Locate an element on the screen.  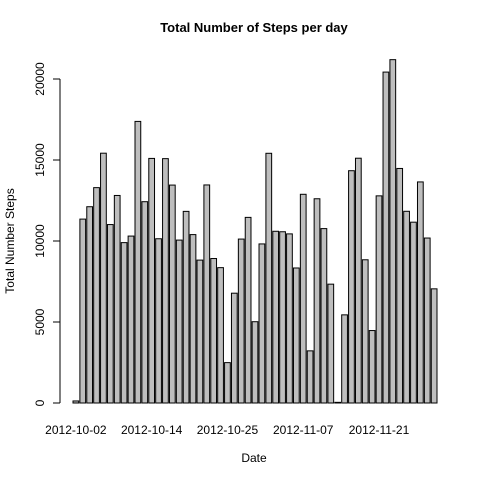
x-tick-label: 2012-11-07 is located at coordinates (303, 430).